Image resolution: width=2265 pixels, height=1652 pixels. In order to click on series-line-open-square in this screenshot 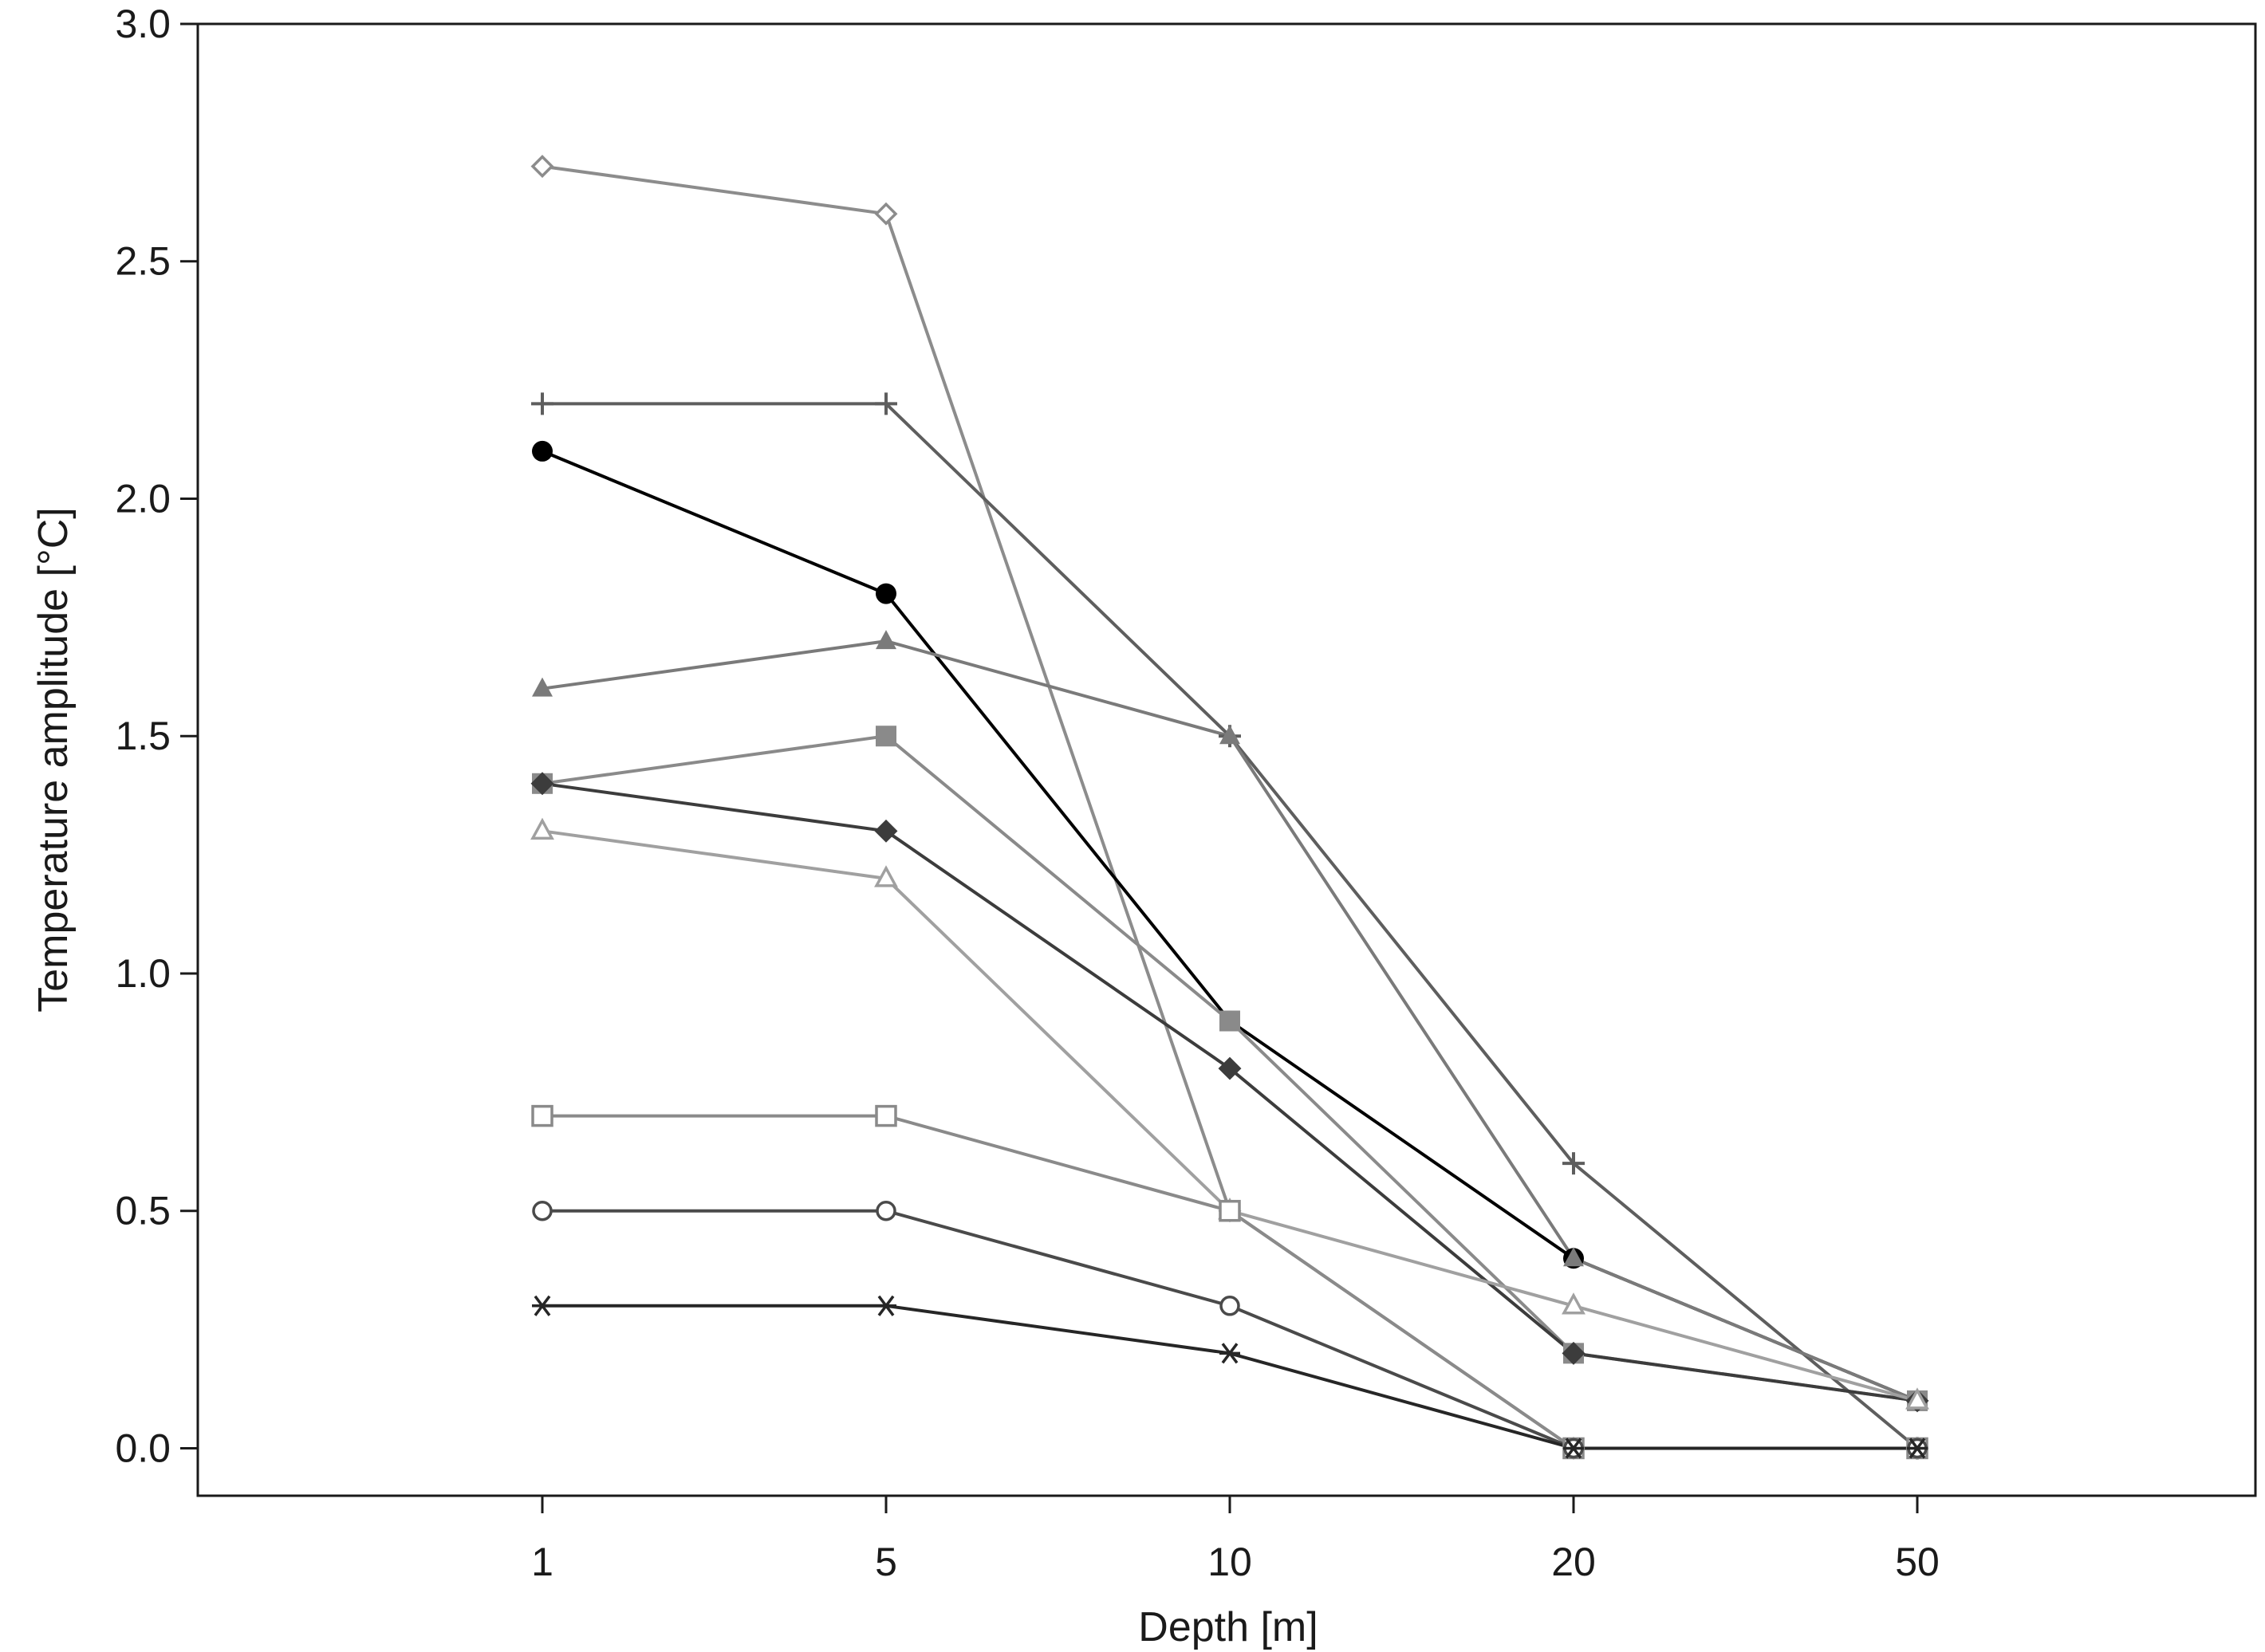, I will do `click(1229, 1282)`.